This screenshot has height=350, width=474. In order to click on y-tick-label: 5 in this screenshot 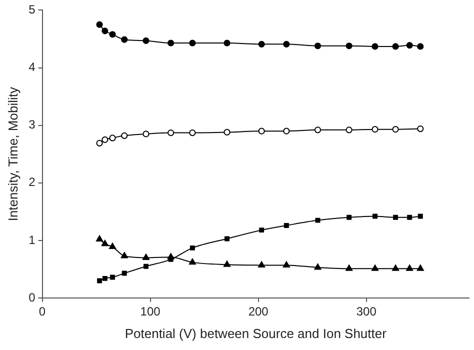, I will do `click(32, 9)`.